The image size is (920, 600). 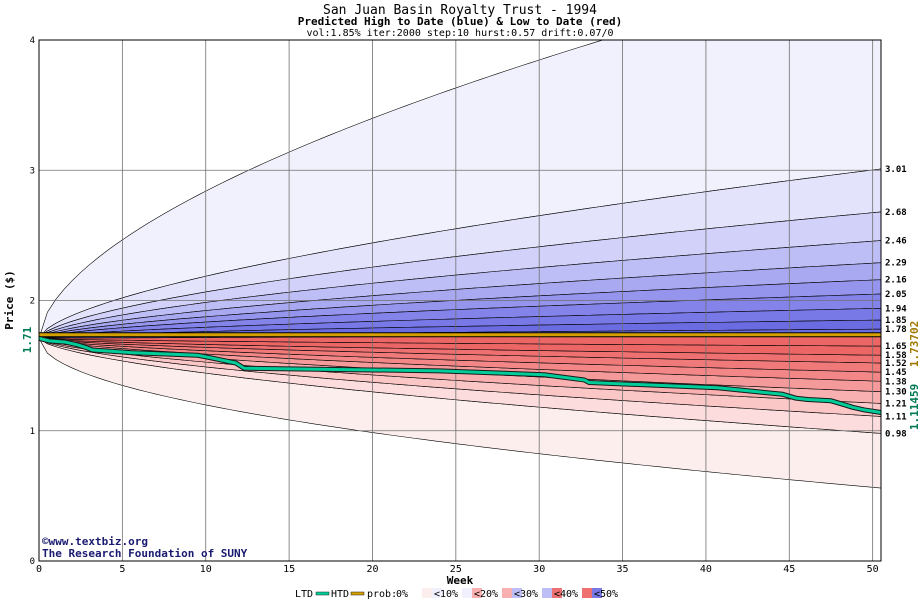 What do you see at coordinates (896, 309) in the screenshot?
I see `band-end-label: 1.94` at bounding box center [896, 309].